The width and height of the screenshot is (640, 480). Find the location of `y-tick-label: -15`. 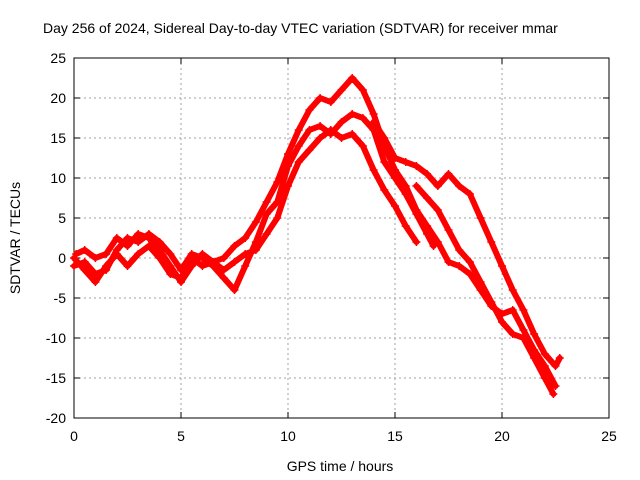

y-tick-label: -15 is located at coordinates (56, 378).